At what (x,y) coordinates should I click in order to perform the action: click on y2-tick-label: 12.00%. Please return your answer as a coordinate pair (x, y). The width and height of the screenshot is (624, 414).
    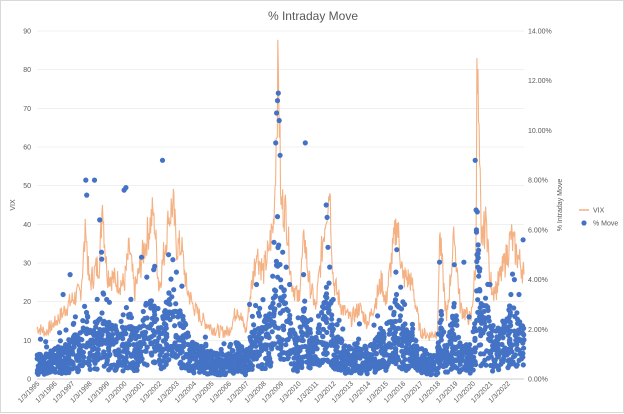
    Looking at the image, I should click on (540, 81).